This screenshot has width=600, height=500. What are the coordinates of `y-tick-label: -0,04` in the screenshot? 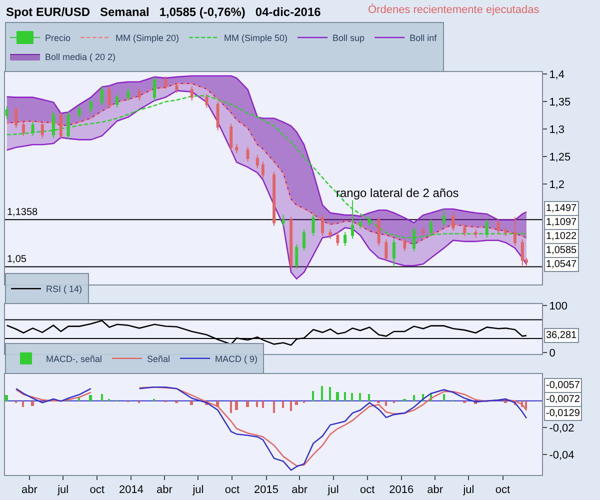 It's located at (561, 455).